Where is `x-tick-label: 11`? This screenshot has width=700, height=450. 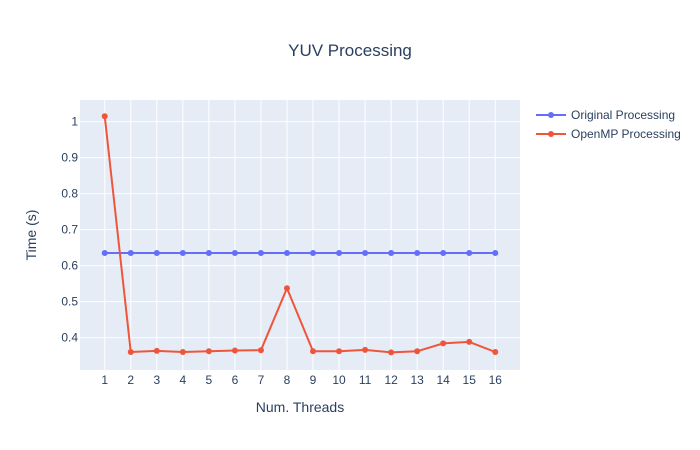 x-tick-label: 11 is located at coordinates (365, 380).